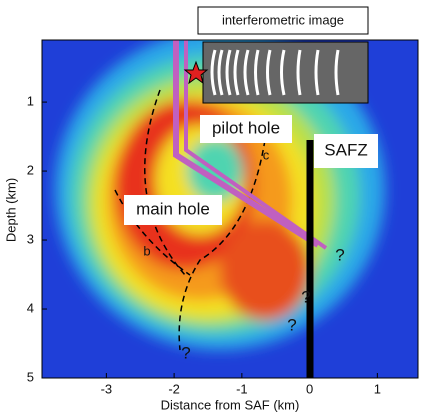 The height and width of the screenshot is (413, 422). What do you see at coordinates (30, 101) in the screenshot?
I see `y-tick-label: 1` at bounding box center [30, 101].